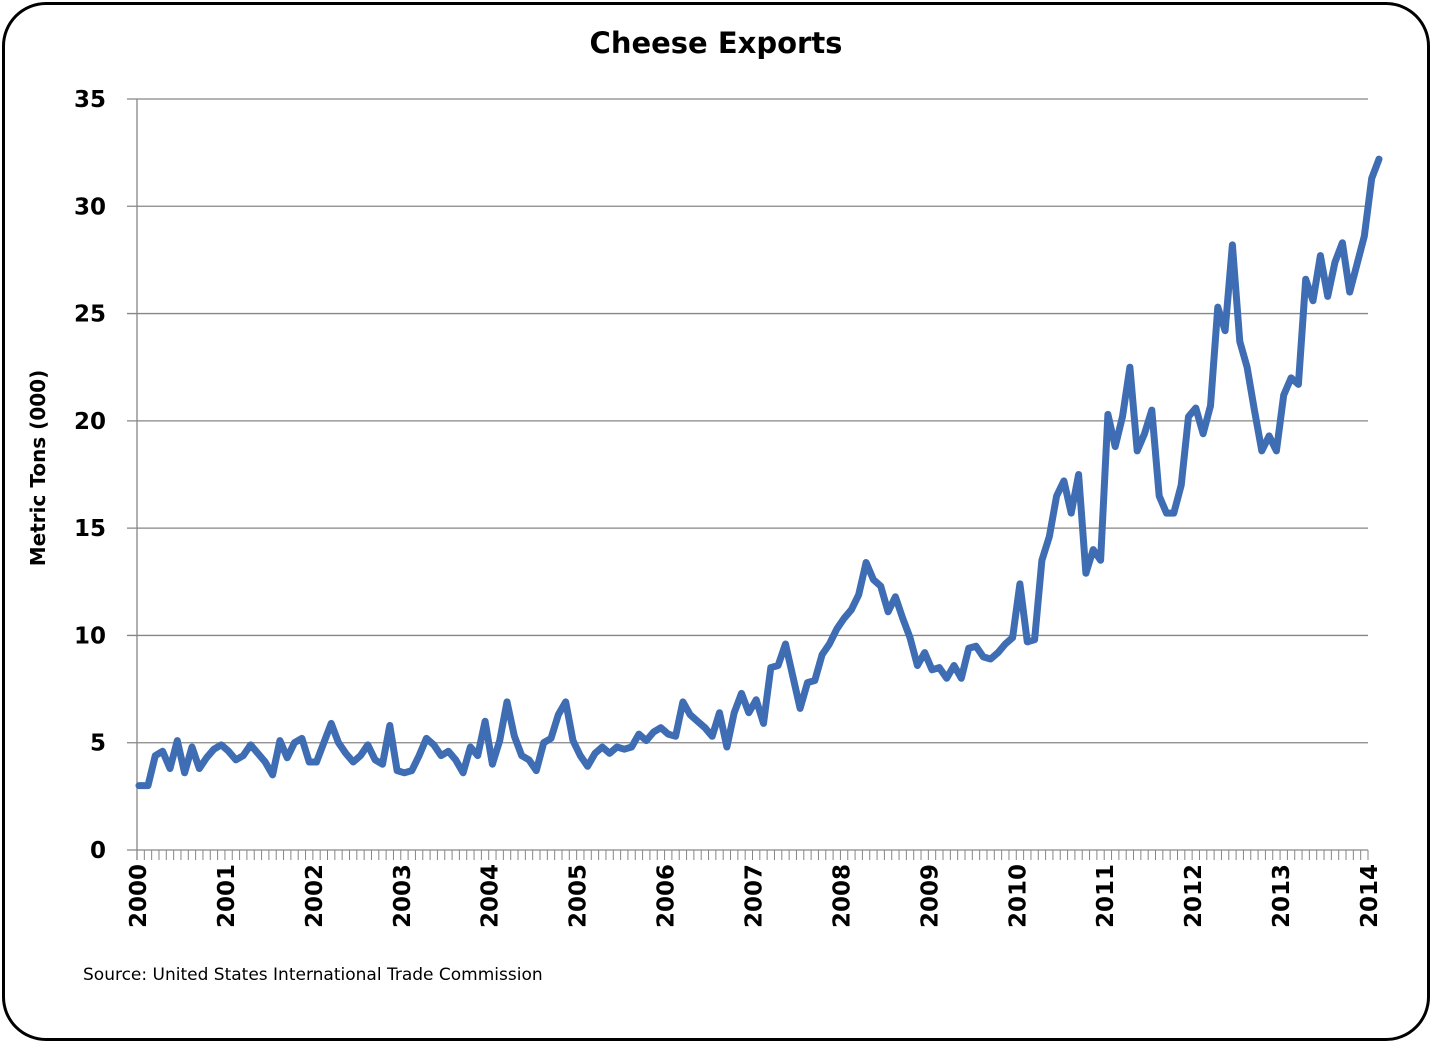 This screenshot has width=1432, height=1043. What do you see at coordinates (38, 468) in the screenshot?
I see `y-axis-label: Metric Tons (000)` at bounding box center [38, 468].